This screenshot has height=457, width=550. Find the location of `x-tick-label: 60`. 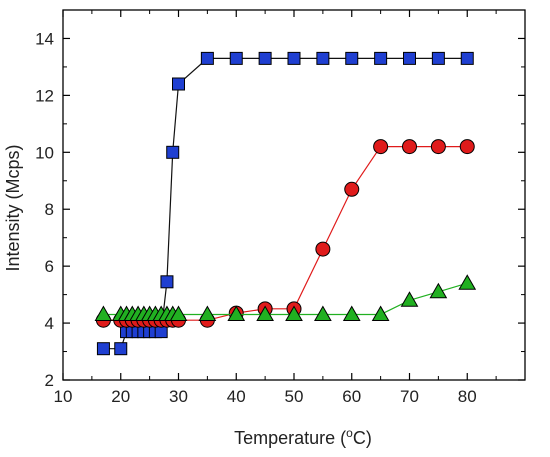

x-tick-label: 60 is located at coordinates (351, 396).